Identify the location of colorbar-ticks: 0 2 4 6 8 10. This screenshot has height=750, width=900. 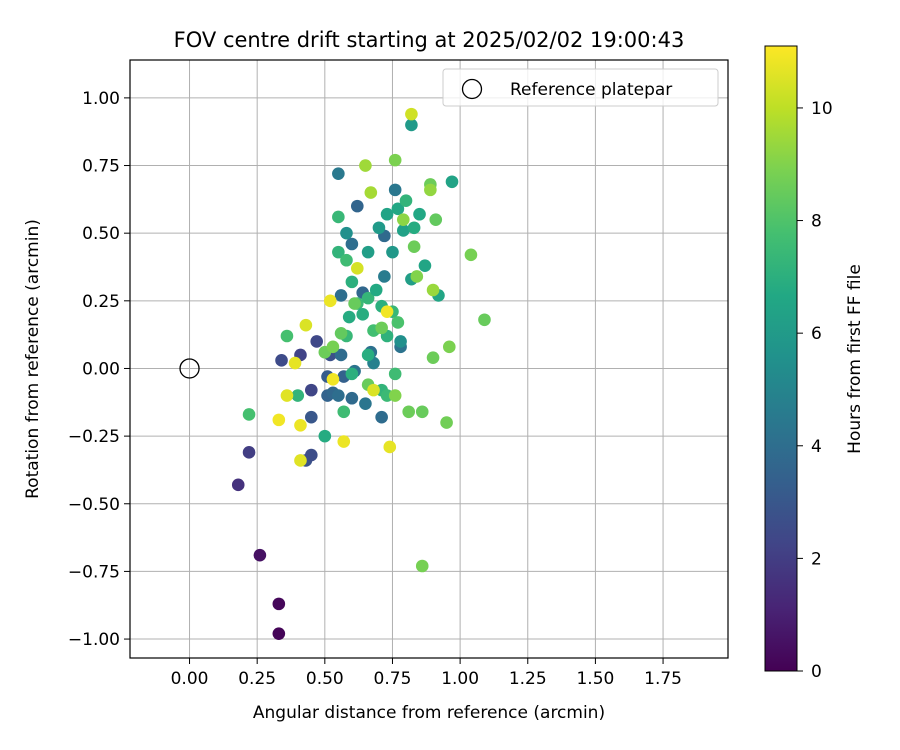
(815, 390).